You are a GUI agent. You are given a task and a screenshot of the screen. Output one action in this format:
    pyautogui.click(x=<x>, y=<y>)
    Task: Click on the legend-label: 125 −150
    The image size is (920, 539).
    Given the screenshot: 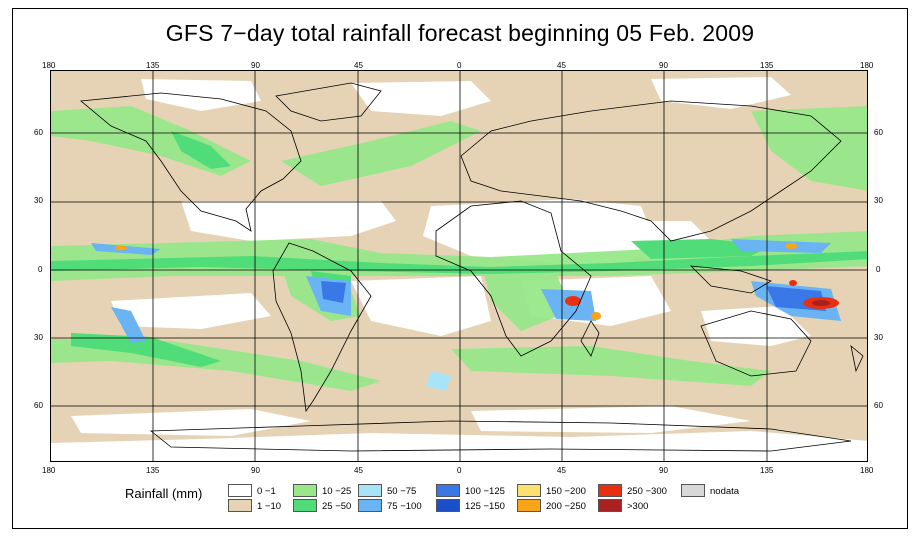 What is the action you would take?
    pyautogui.click(x=485, y=506)
    